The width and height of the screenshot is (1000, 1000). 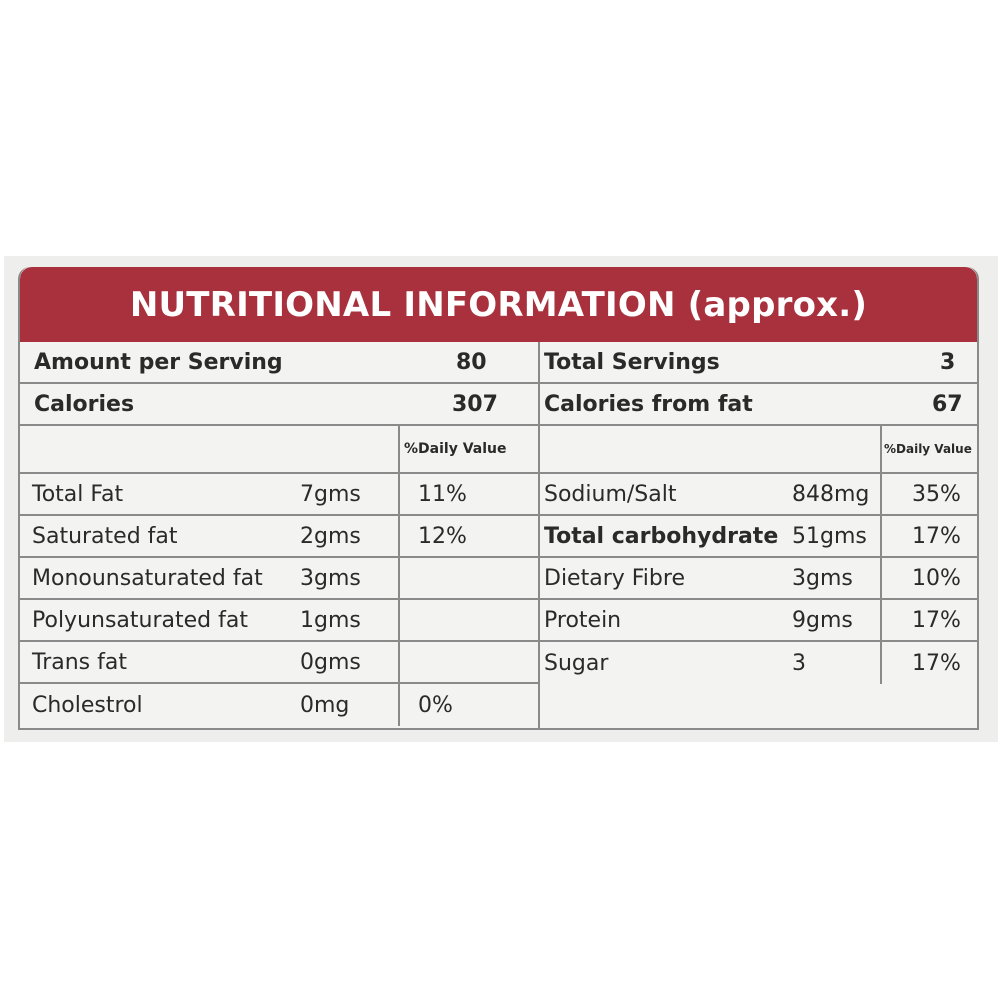 I want to click on nutrient-daily-value: 12%, so click(x=442, y=536).